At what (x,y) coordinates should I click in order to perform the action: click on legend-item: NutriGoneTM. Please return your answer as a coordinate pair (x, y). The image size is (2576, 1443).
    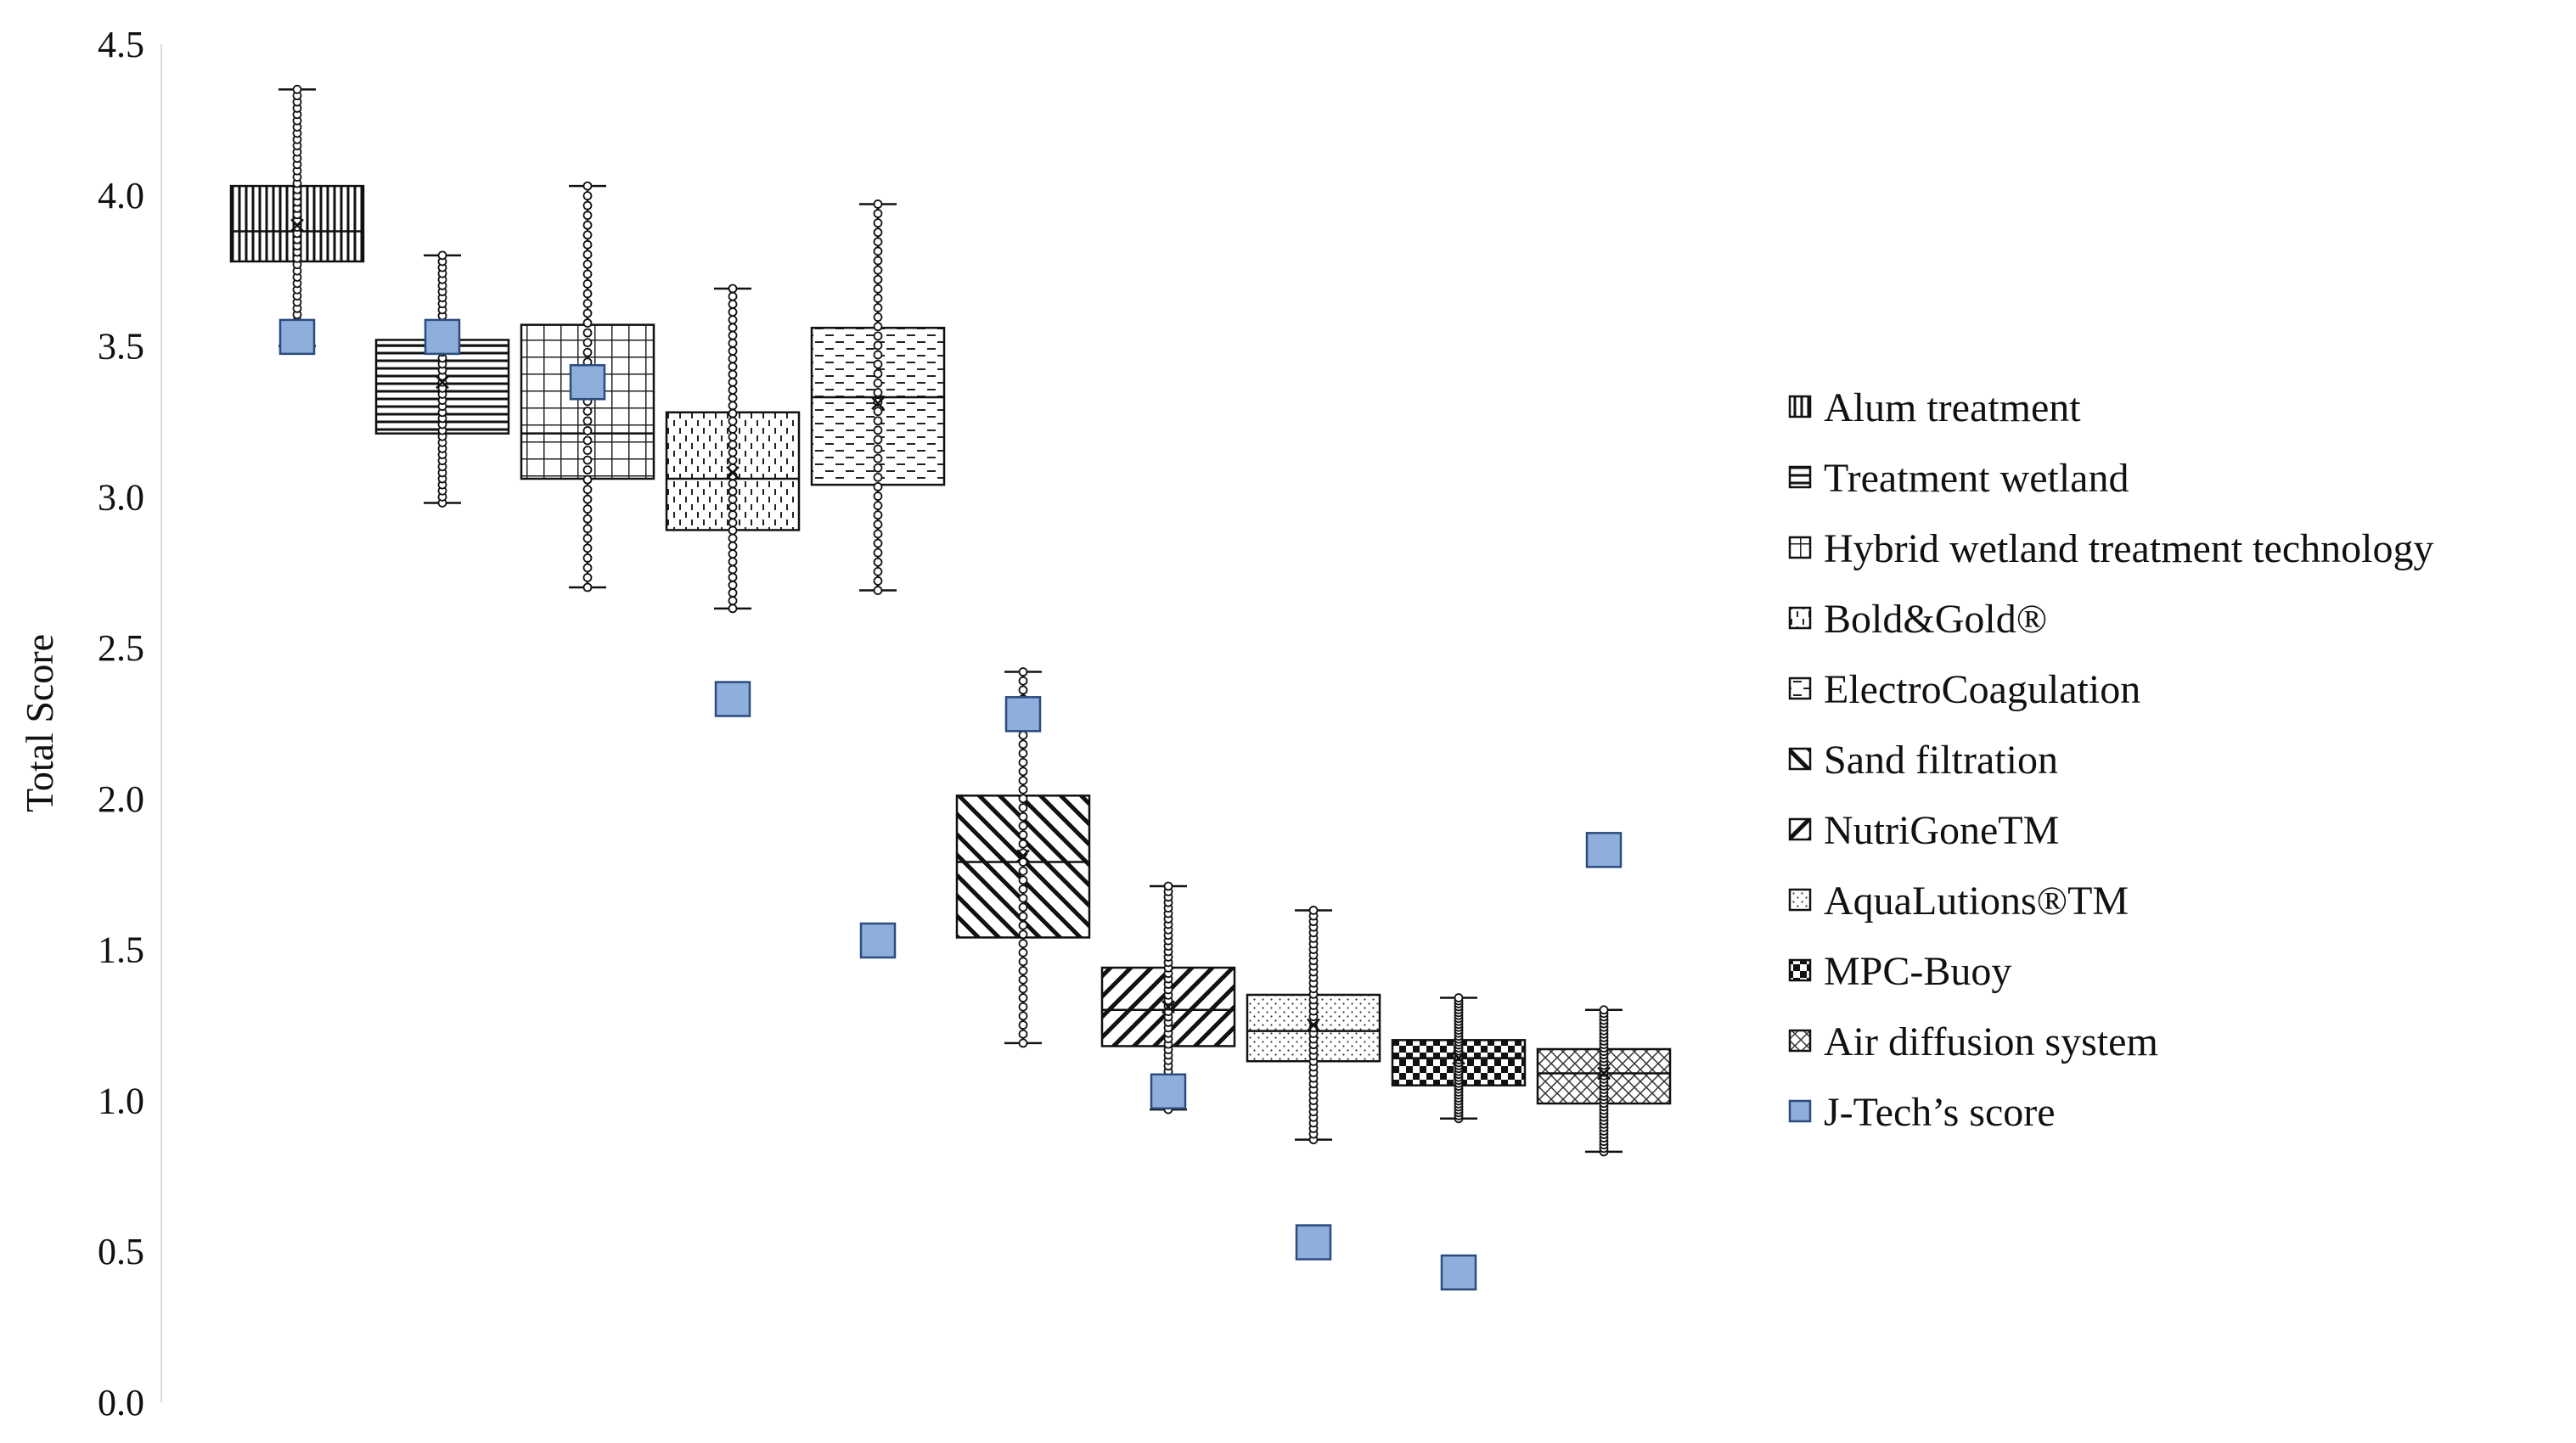
    Looking at the image, I should click on (1923, 831).